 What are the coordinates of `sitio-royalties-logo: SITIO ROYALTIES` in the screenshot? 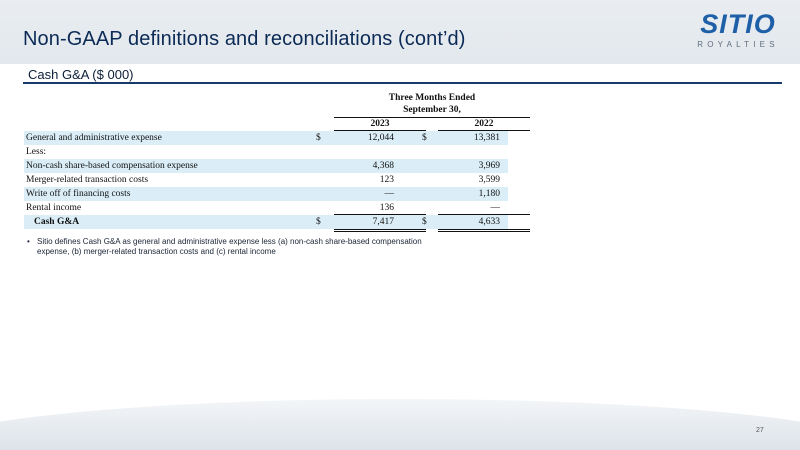 It's located at (738, 32).